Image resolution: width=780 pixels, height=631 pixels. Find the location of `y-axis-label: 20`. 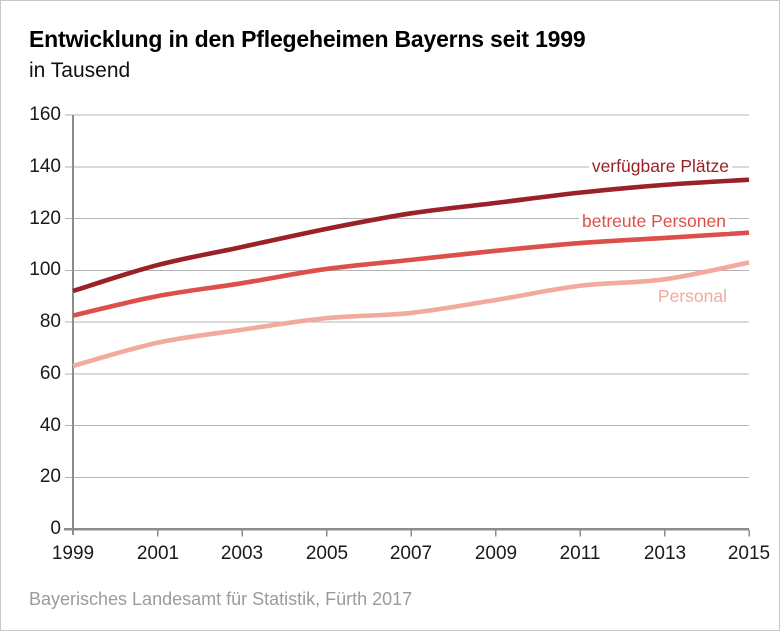

y-axis-label: 20 is located at coordinates (50, 476).